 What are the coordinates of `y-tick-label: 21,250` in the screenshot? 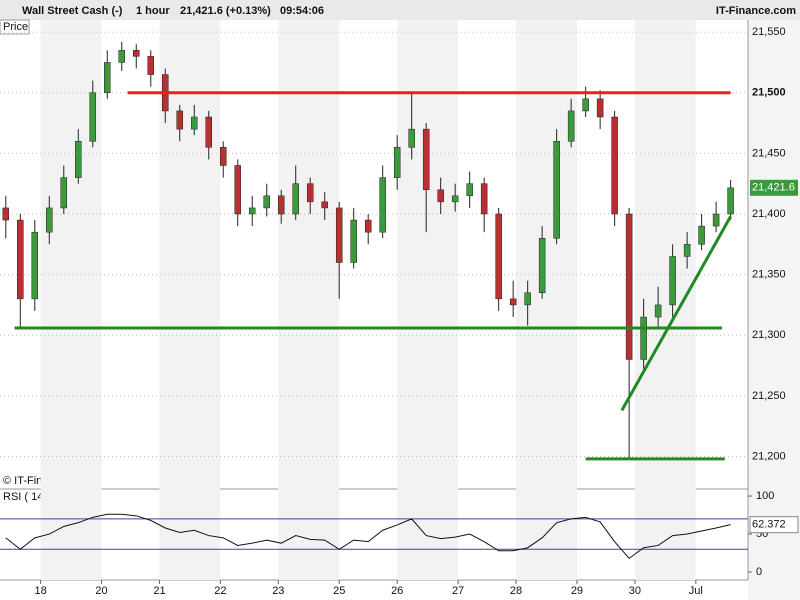 It's located at (769, 396).